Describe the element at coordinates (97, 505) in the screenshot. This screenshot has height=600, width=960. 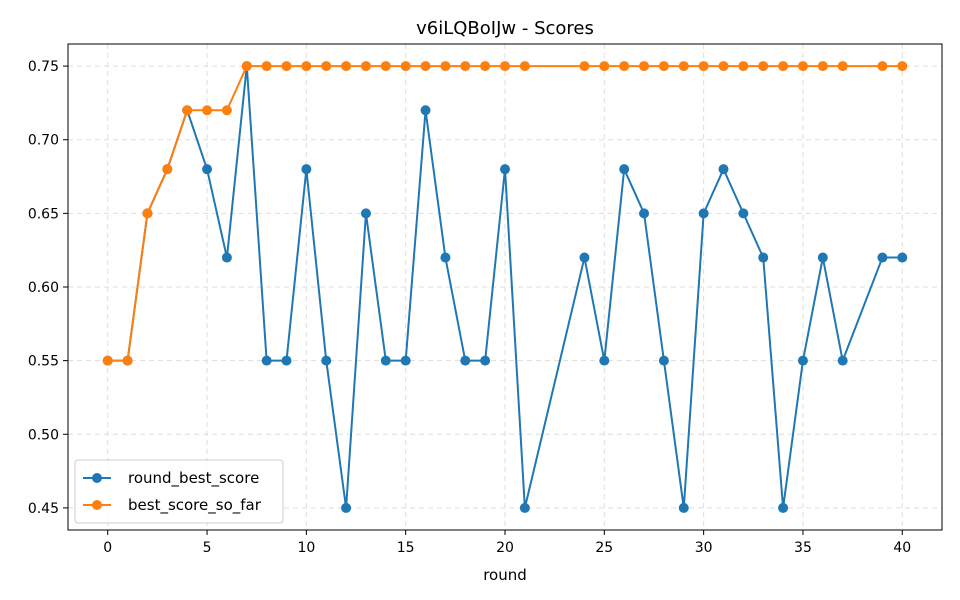
I see `legend-marker-best-score-so-far` at that location.